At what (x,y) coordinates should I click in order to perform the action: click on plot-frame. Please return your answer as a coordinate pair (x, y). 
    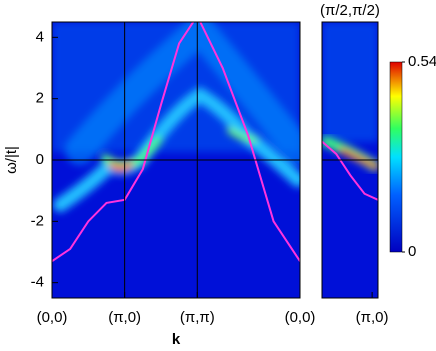
    Looking at the image, I should click on (350, 160).